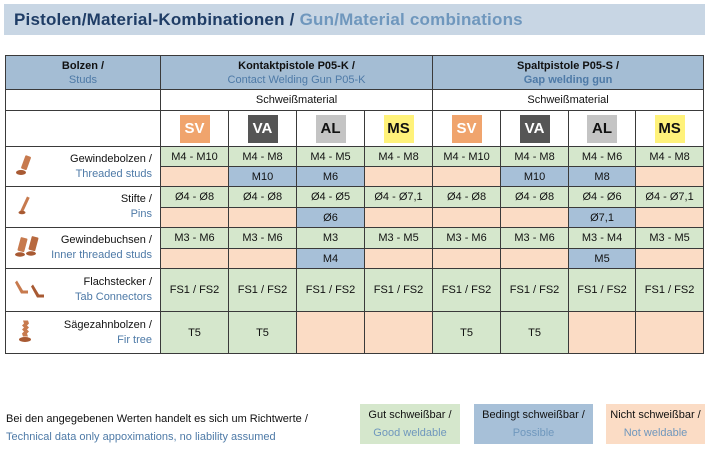 This screenshot has width=709, height=454. What do you see at coordinates (83, 65) in the screenshot?
I see `studs-header-de: Bolzen /` at bounding box center [83, 65].